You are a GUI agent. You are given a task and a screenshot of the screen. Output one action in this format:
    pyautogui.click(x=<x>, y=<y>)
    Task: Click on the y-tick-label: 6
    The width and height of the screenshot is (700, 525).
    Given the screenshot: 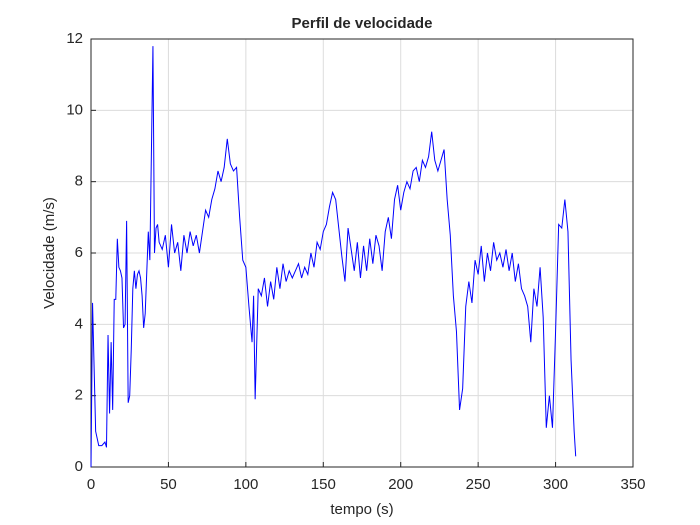 What is the action you would take?
    pyautogui.click(x=79, y=252)
    